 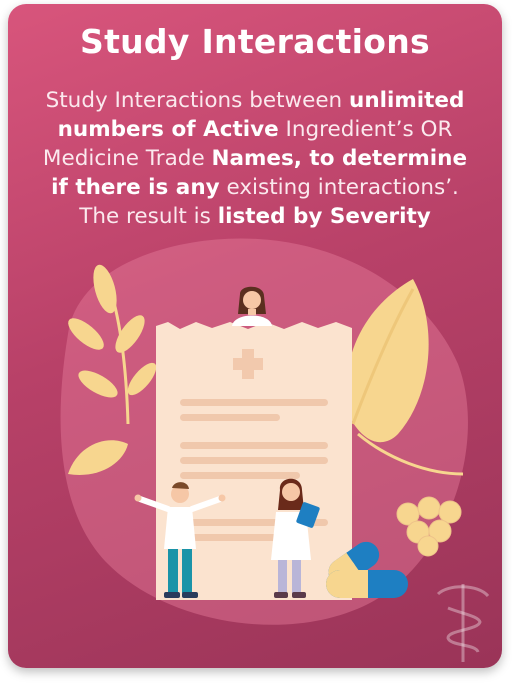 I want to click on doctor-woman-figure, so click(x=295, y=538).